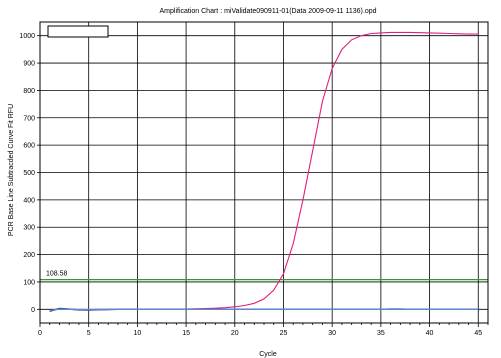 The image size is (501, 358). What do you see at coordinates (40, 333) in the screenshot?
I see `x-tick-label: 0` at bounding box center [40, 333].